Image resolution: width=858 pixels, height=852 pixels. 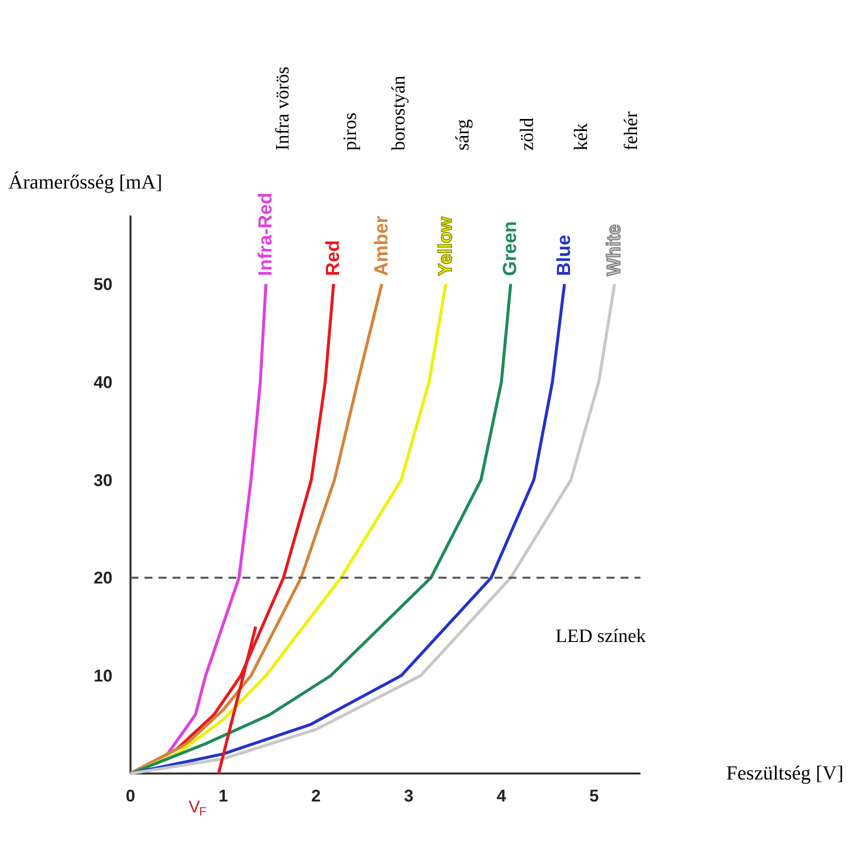 I want to click on y-tick-label: 40, so click(x=103, y=382).